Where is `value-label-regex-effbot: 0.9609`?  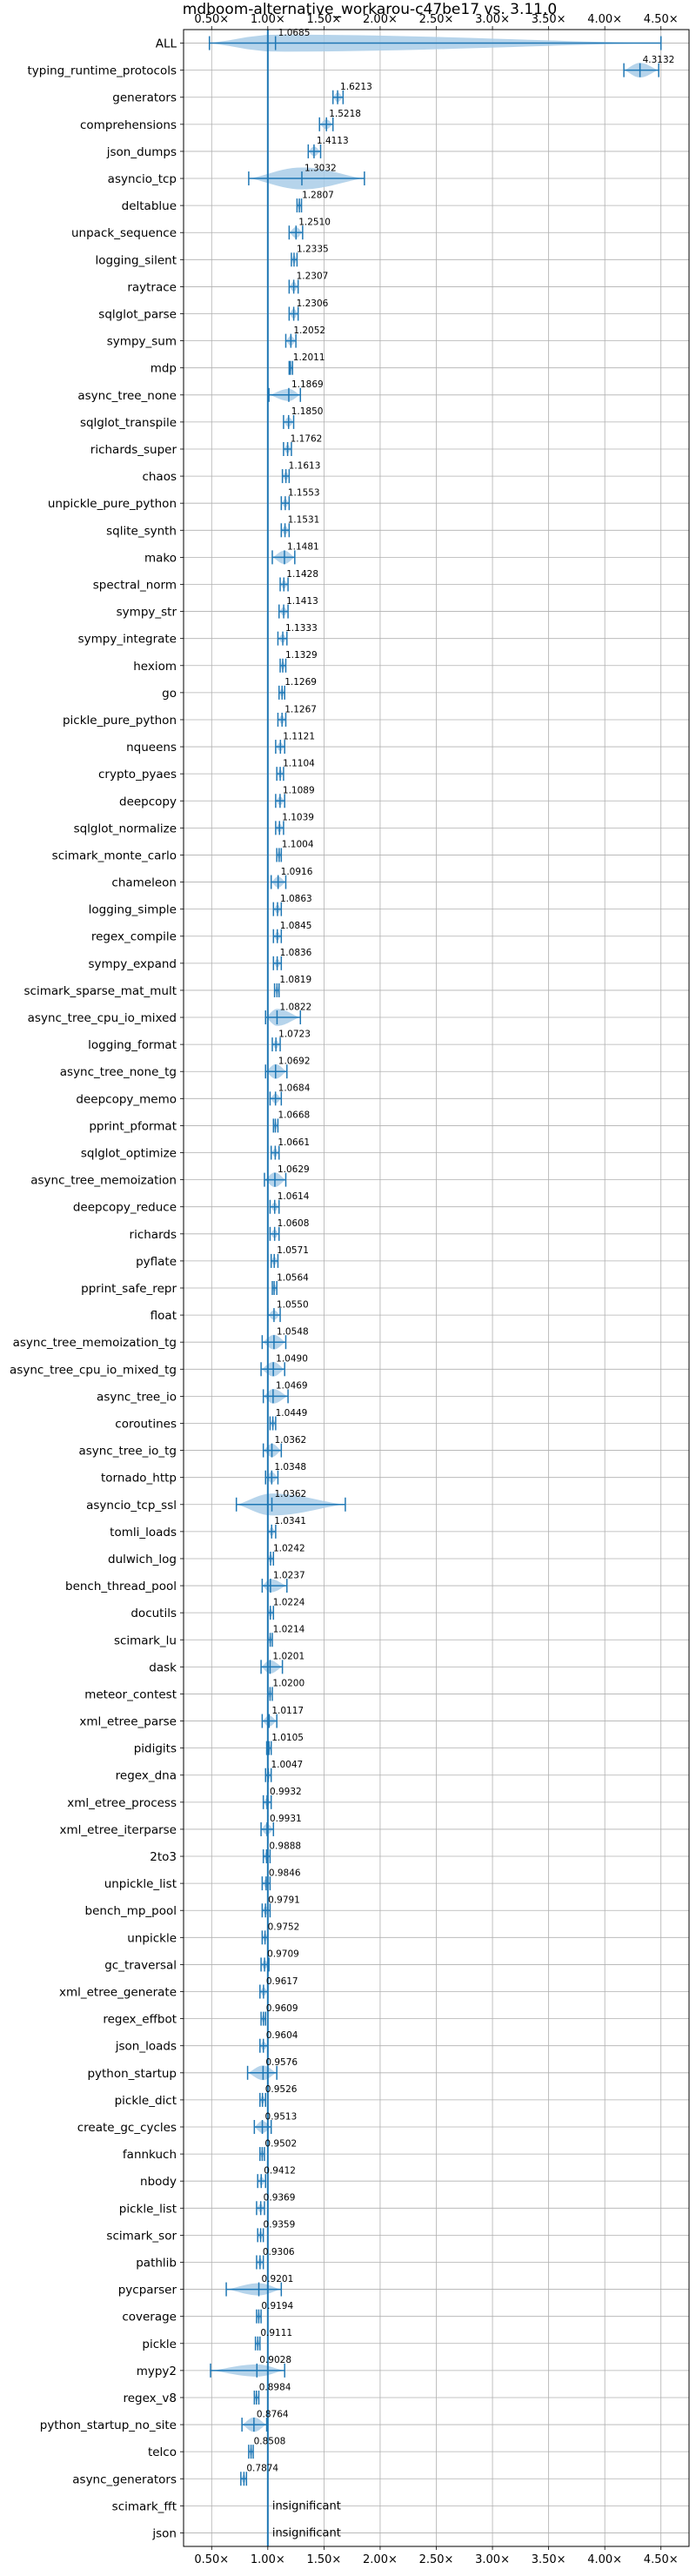
value-label-regex-effbot: 0.9609 is located at coordinates (282, 2009).